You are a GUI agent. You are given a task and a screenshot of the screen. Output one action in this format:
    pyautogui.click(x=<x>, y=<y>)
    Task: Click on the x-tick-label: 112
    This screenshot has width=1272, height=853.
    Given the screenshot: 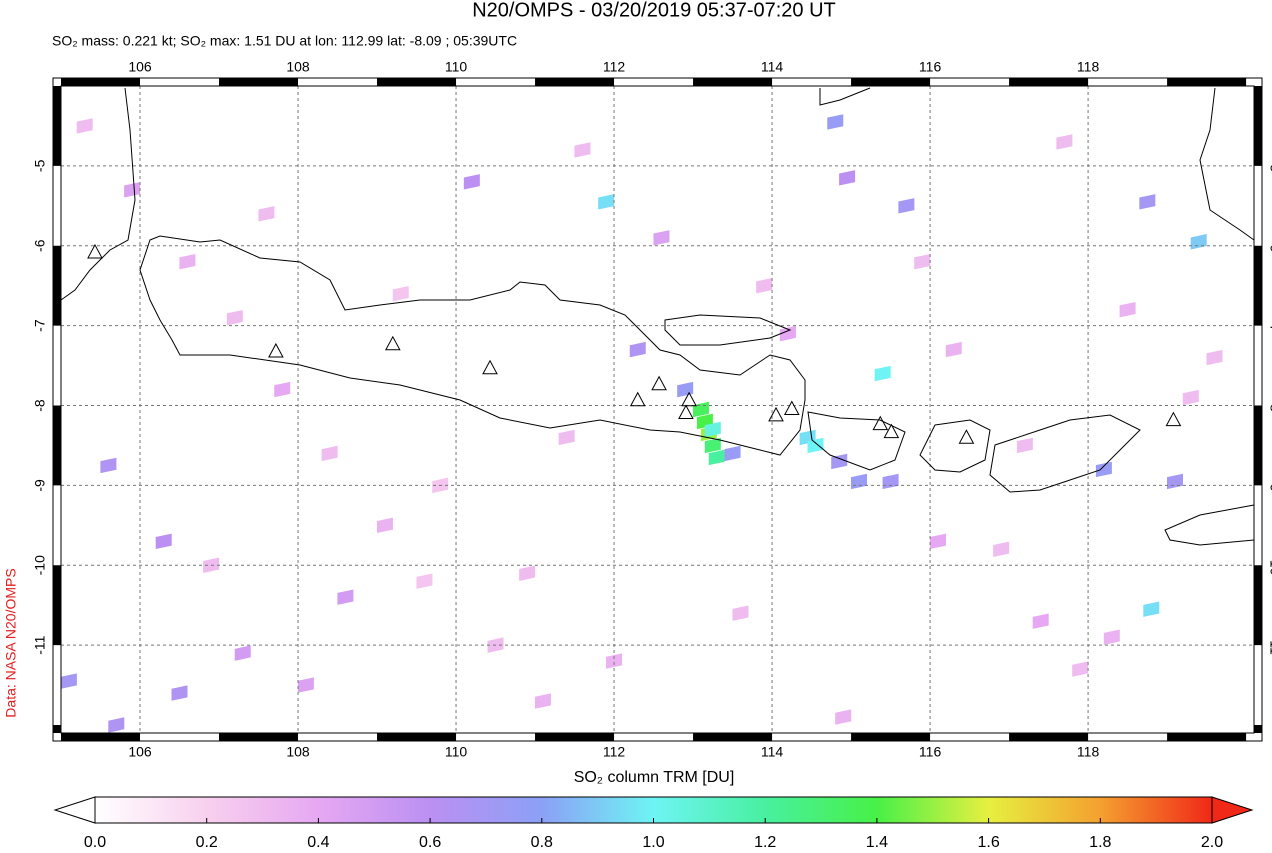 What is the action you would take?
    pyautogui.click(x=614, y=67)
    